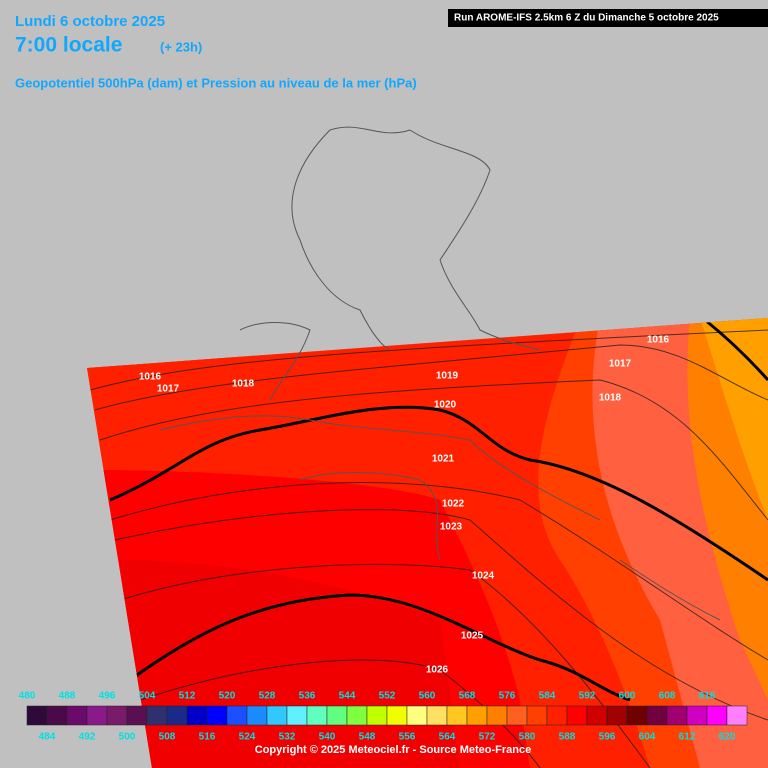 This screenshot has height=768, width=768. What do you see at coordinates (147, 696) in the screenshot?
I see `scale-label: 504` at bounding box center [147, 696].